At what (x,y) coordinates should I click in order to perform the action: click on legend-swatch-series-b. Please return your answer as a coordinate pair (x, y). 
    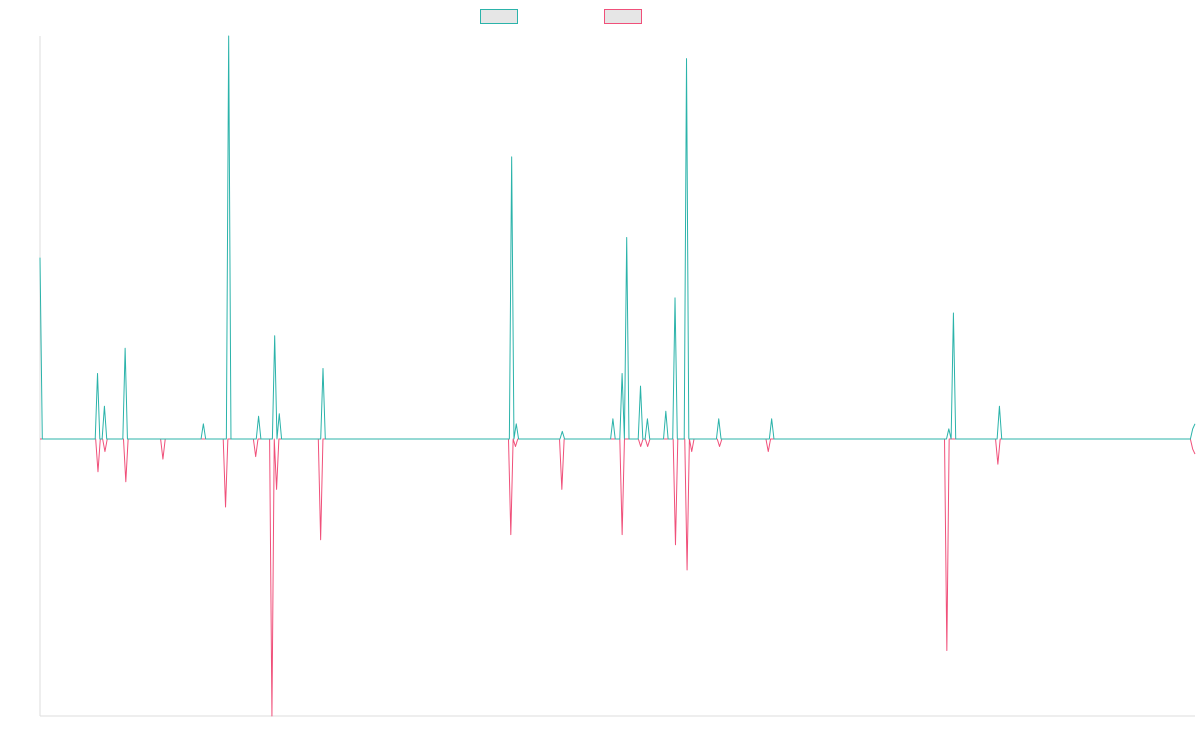
    Looking at the image, I should click on (623, 16).